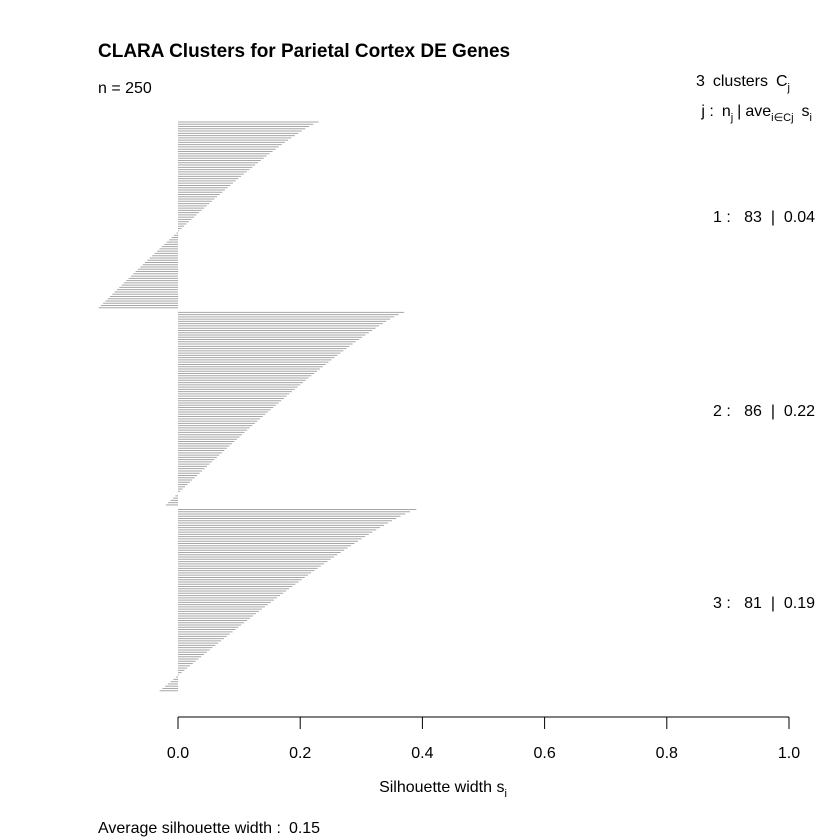  What do you see at coordinates (304, 828) in the screenshot?
I see `average-value: 0.15` at bounding box center [304, 828].